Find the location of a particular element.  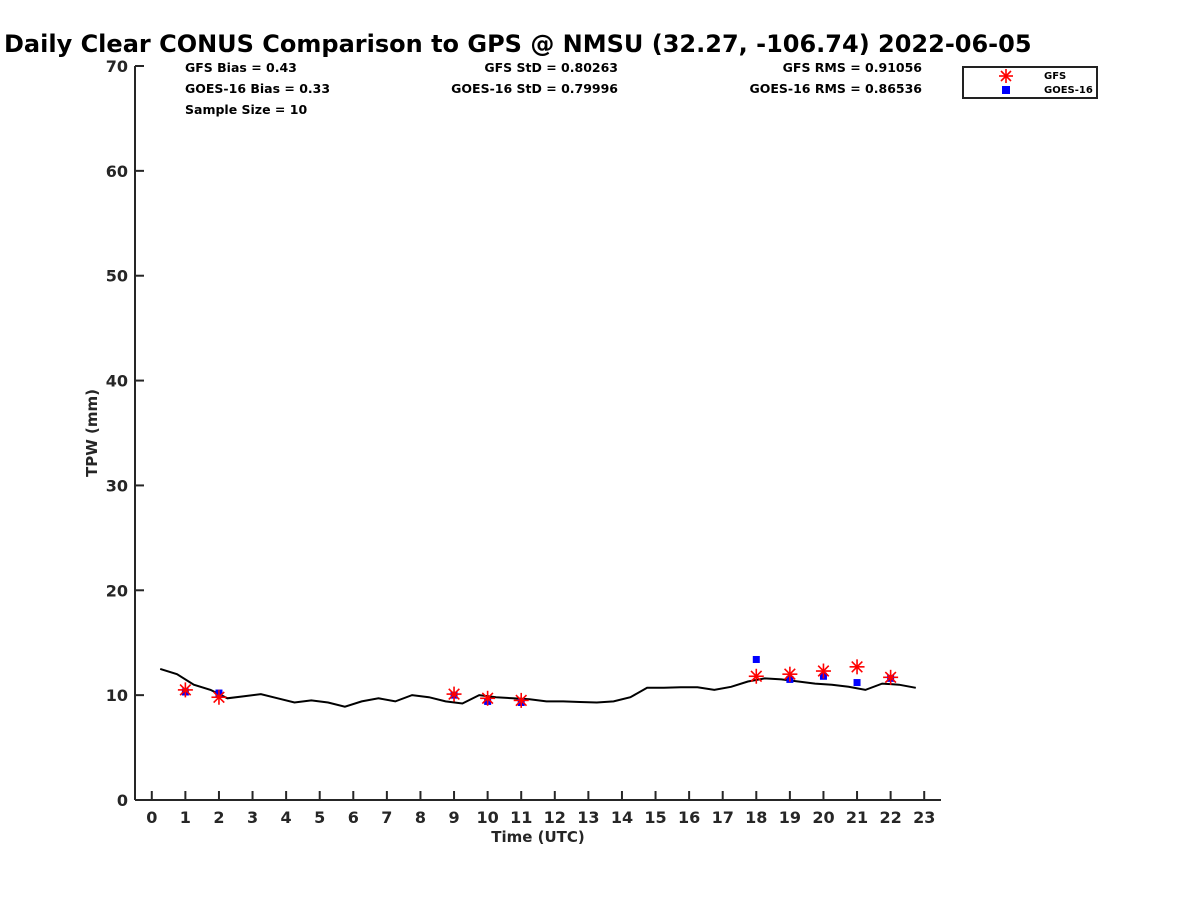

x-tick-label: 1 is located at coordinates (185, 817).